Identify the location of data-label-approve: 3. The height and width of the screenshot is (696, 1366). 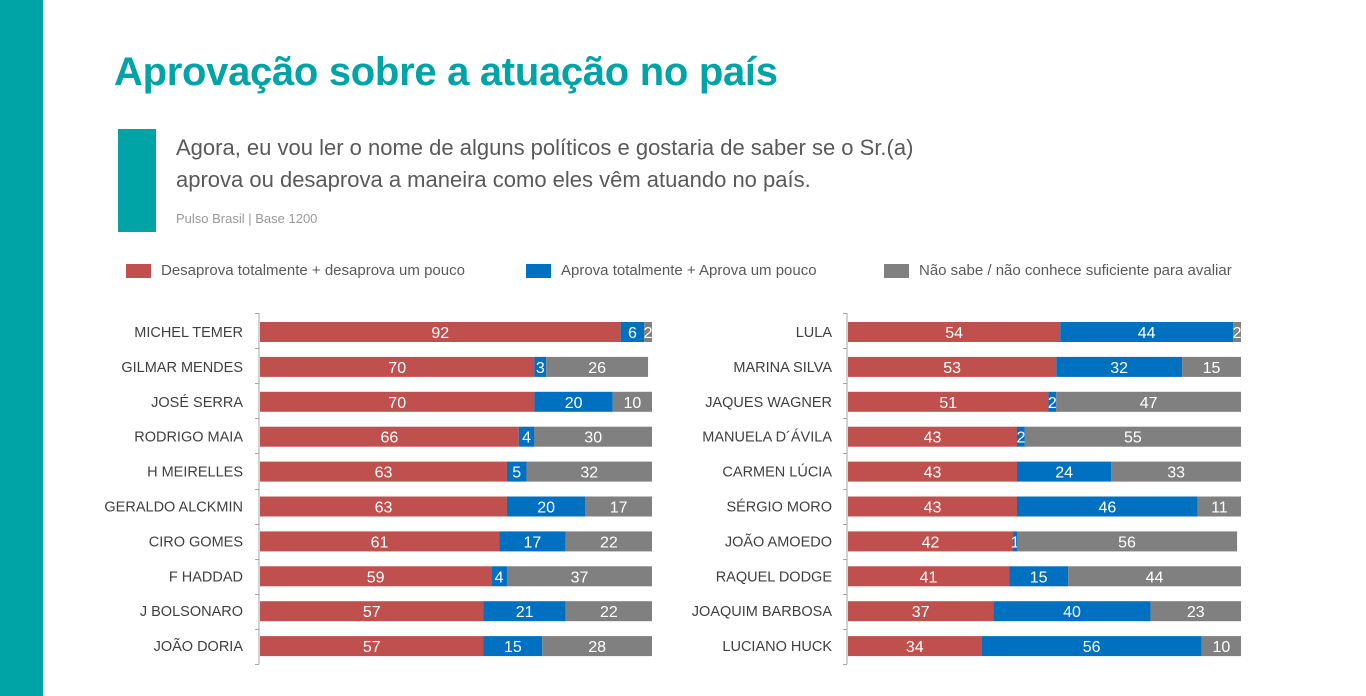
(540, 368).